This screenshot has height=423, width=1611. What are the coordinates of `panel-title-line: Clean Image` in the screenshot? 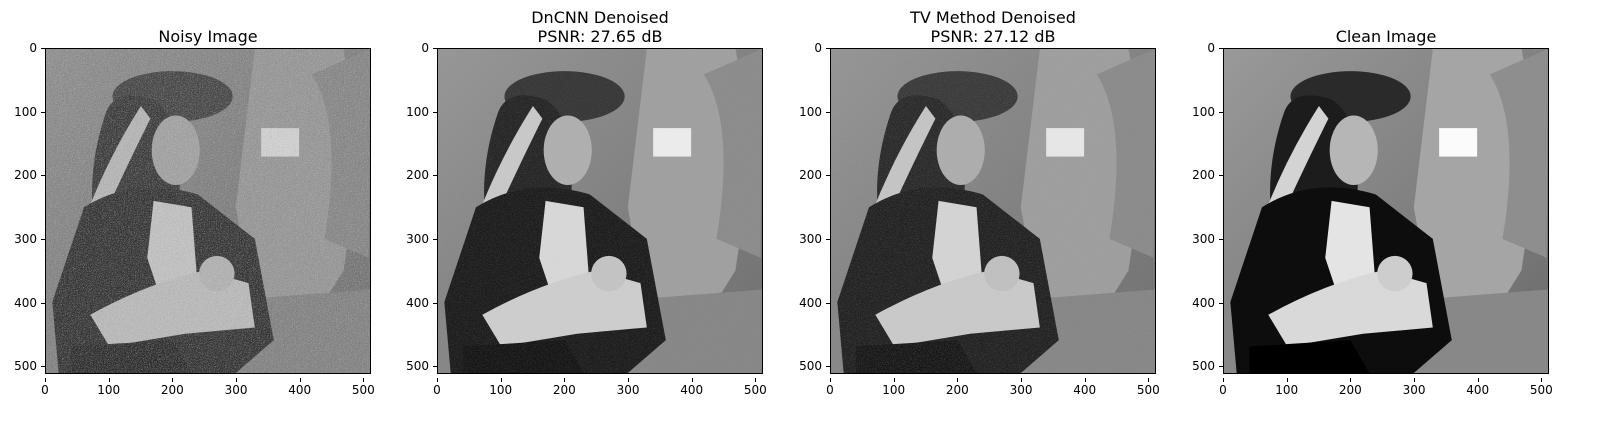 It's located at (1386, 36).